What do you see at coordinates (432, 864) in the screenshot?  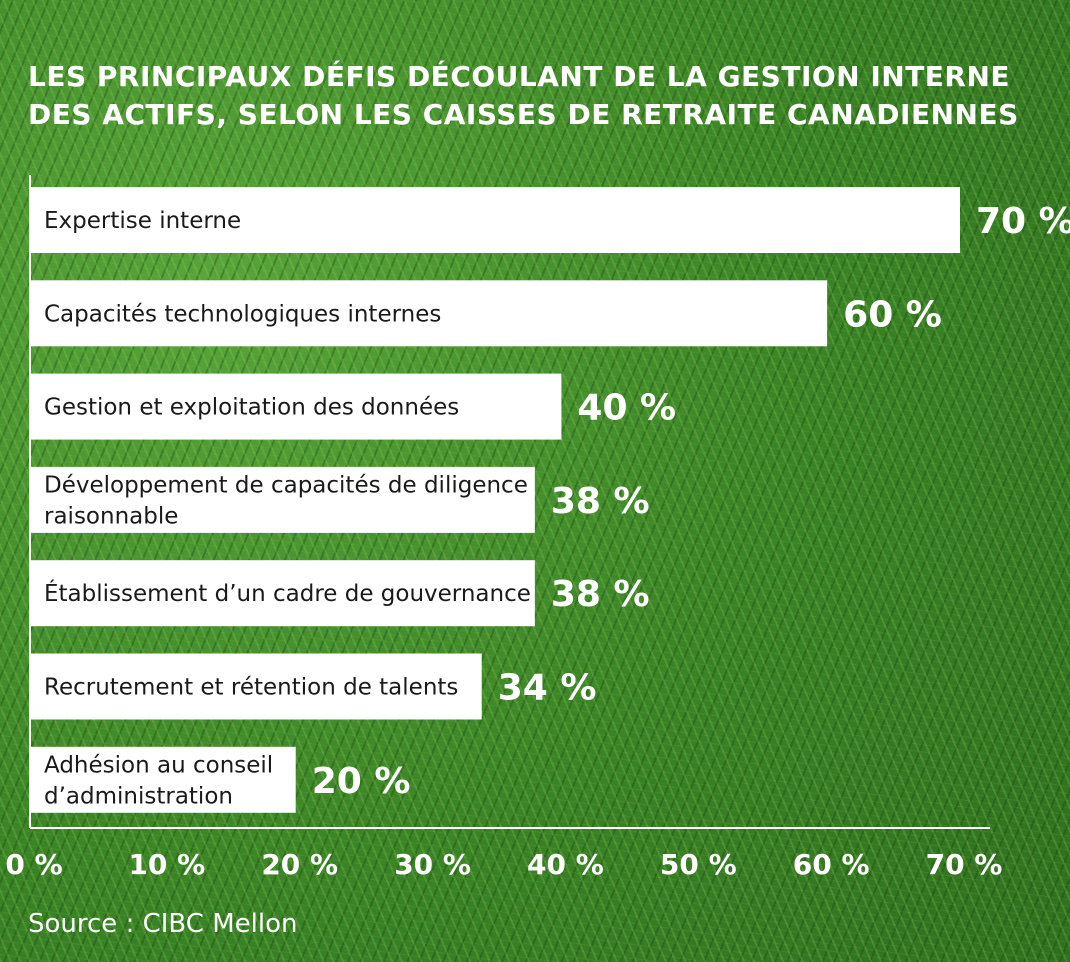 I see `x-tick-label-30: 30 %` at bounding box center [432, 864].